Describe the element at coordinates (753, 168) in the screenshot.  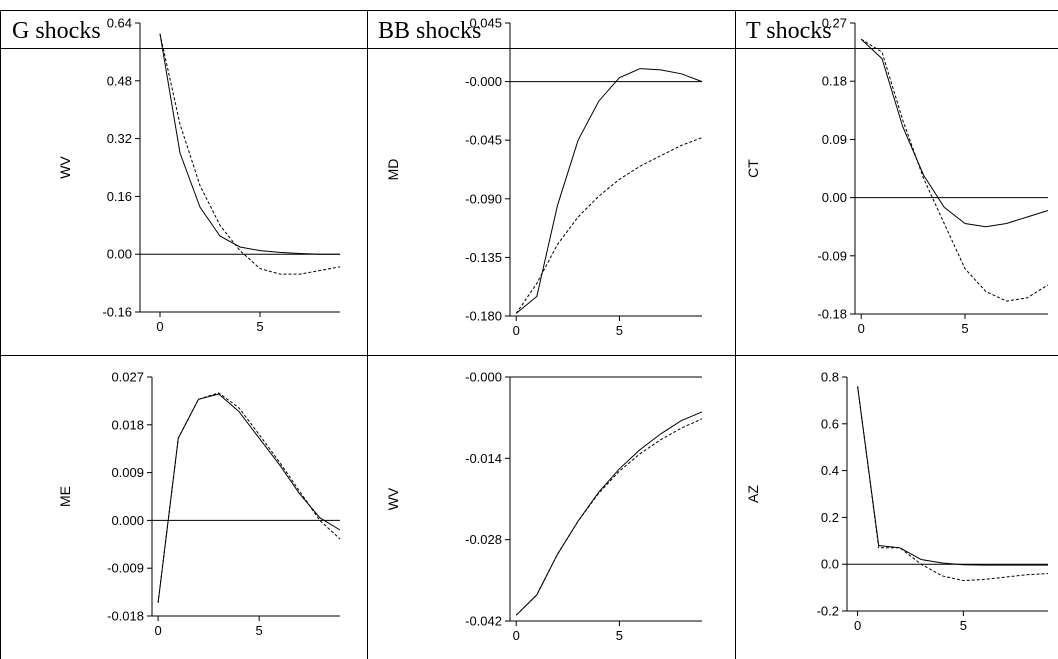
I see `y-axis-label: CT` at that location.